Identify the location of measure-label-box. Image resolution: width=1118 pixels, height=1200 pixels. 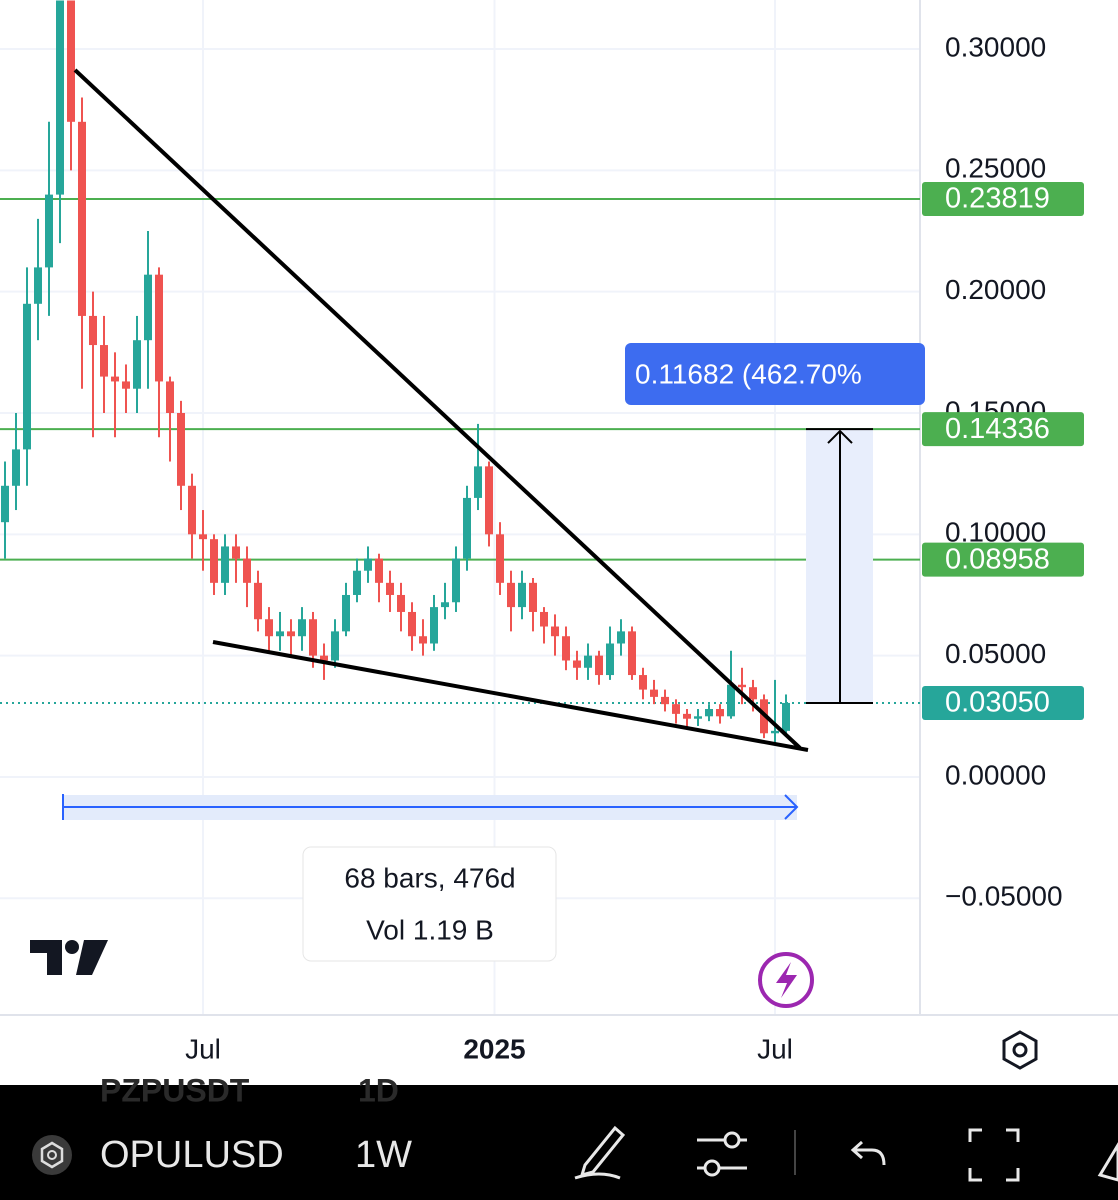
(775, 374).